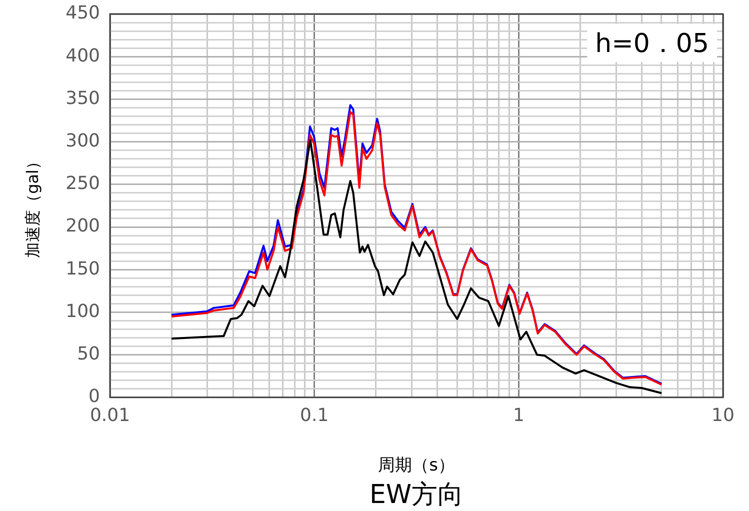 Image resolution: width=749 pixels, height=511 pixels. I want to click on y-tick-label: 0, so click(94, 397).